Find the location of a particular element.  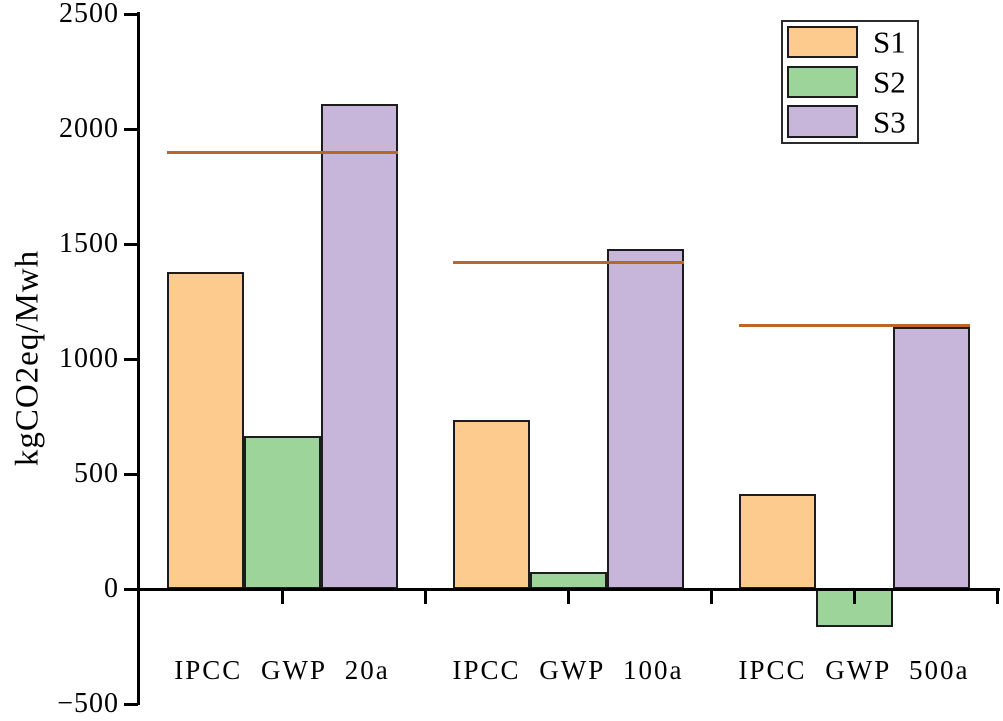

x-tick-ipcc-gwp-100a is located at coordinates (568, 597).